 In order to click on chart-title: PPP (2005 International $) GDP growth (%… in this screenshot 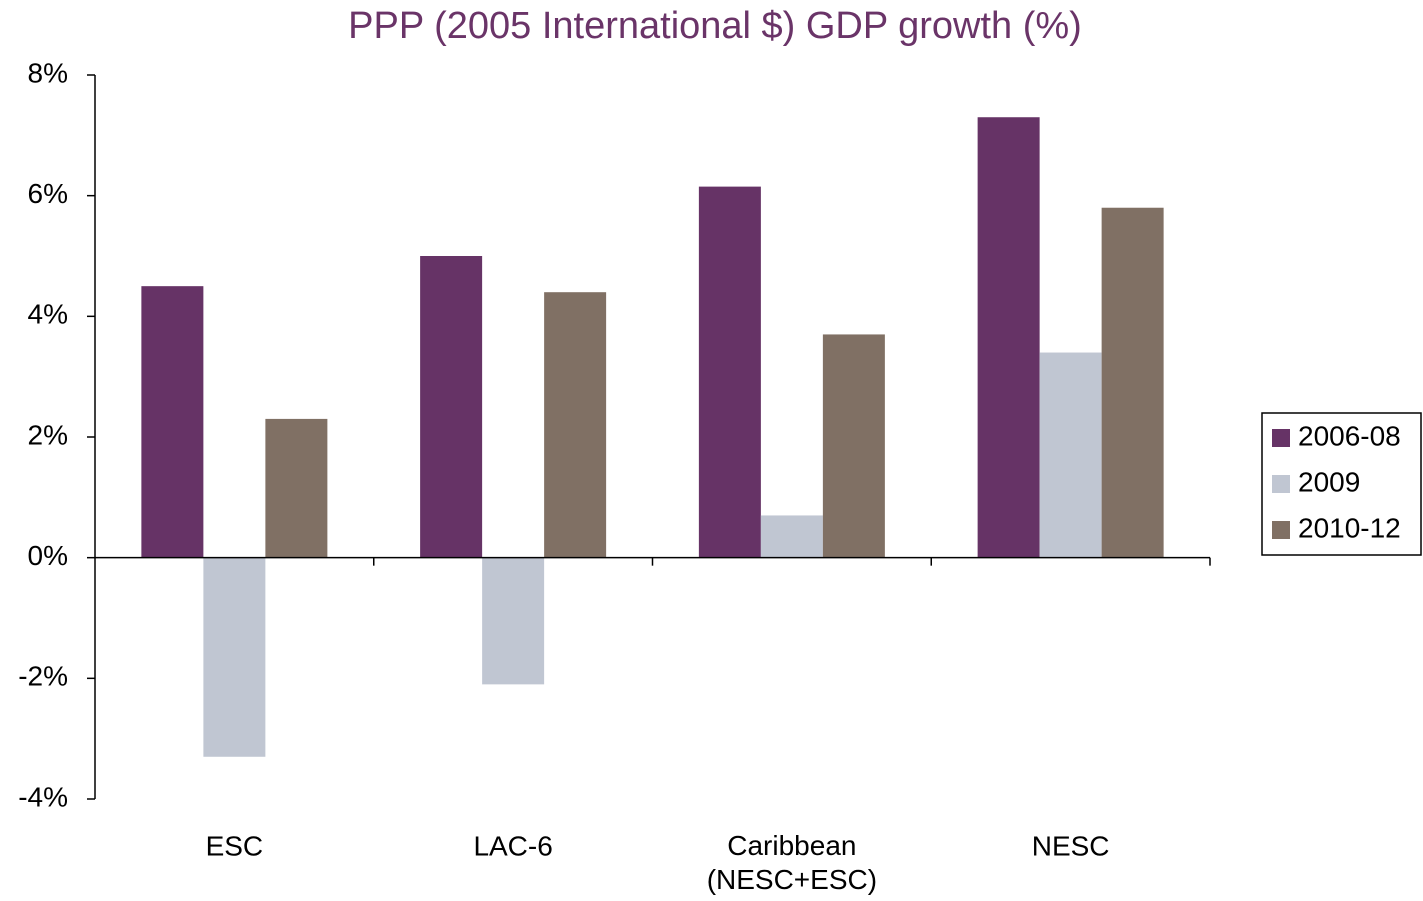, I will do `click(715, 26)`.